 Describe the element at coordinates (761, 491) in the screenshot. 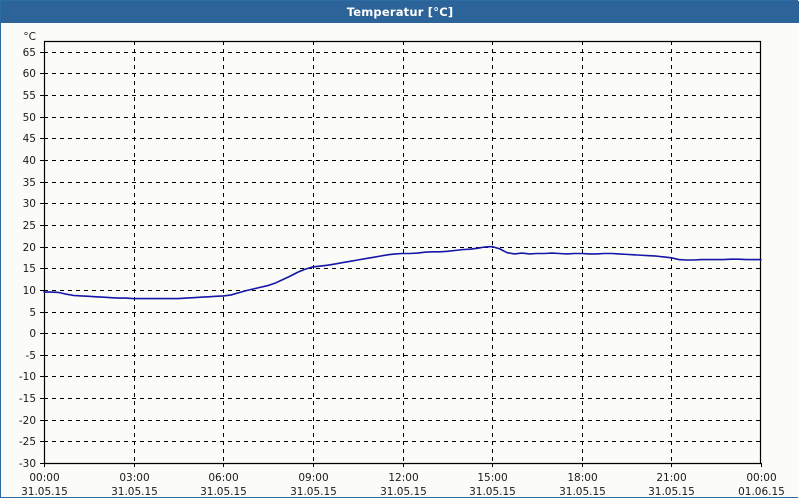

I see `x-axis-tick-sublabel: 01.06.15` at that location.